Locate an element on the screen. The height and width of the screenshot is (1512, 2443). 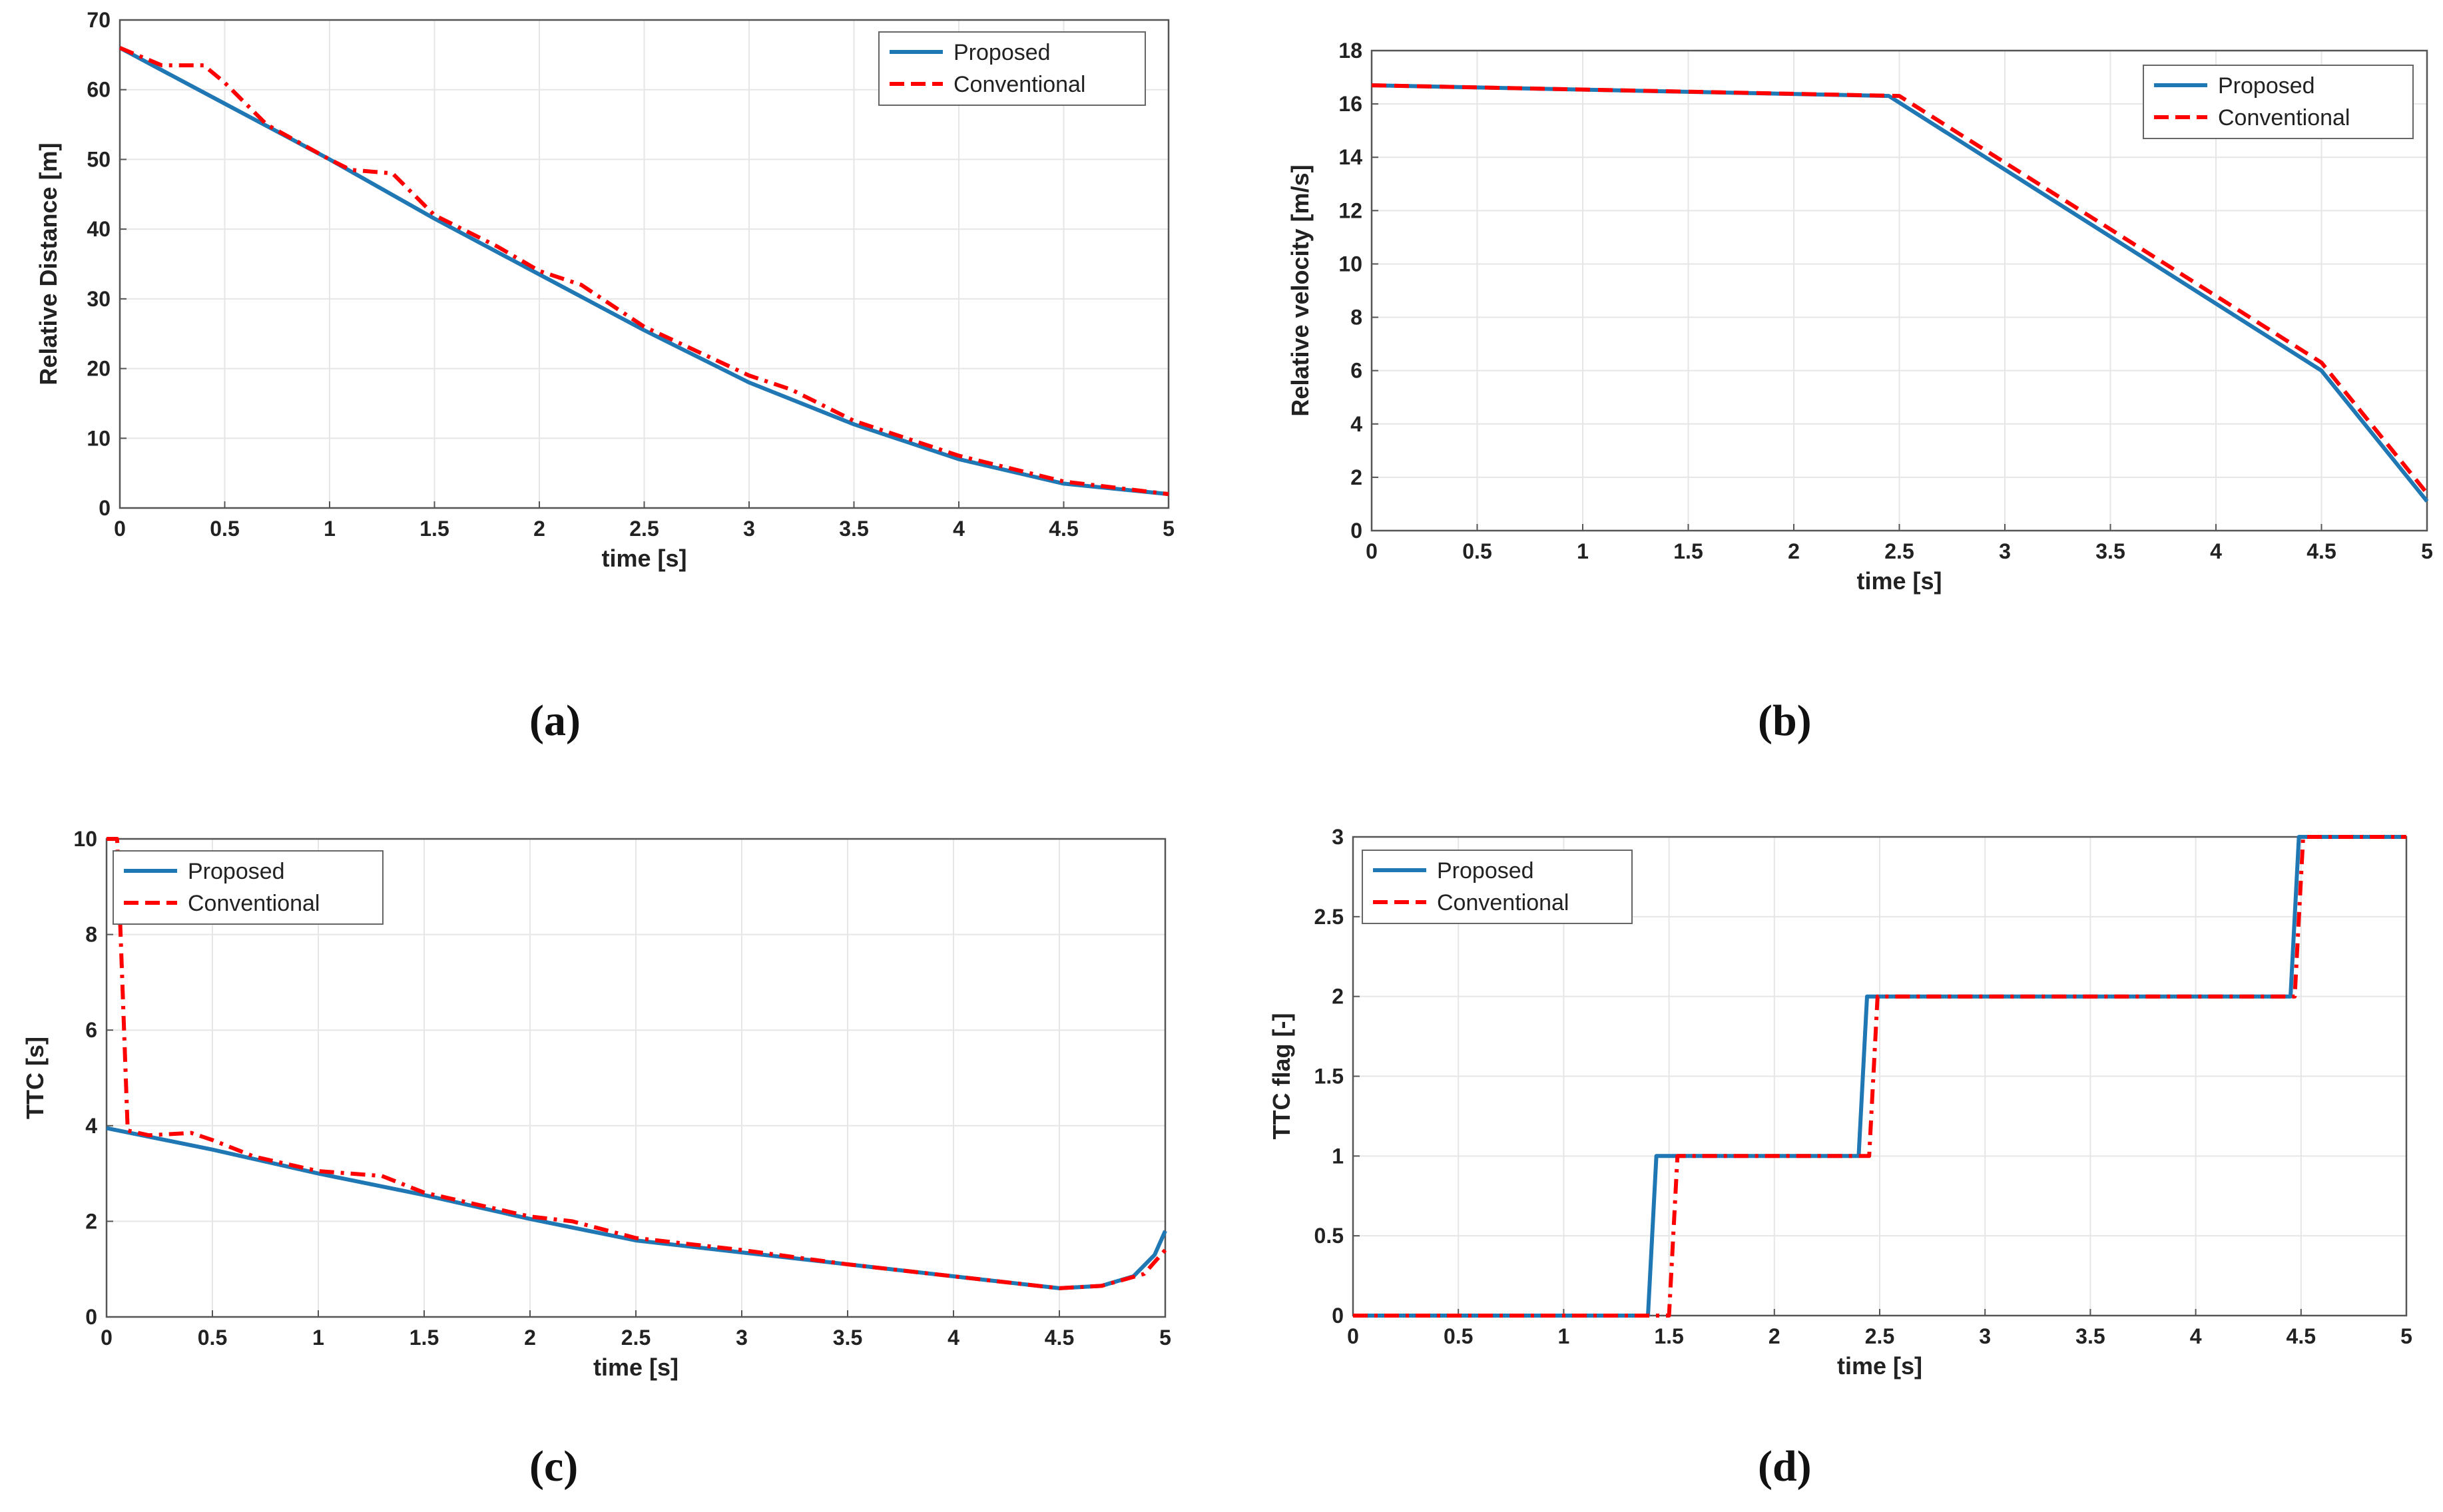
y-tick-label: 14 is located at coordinates (1350, 157).